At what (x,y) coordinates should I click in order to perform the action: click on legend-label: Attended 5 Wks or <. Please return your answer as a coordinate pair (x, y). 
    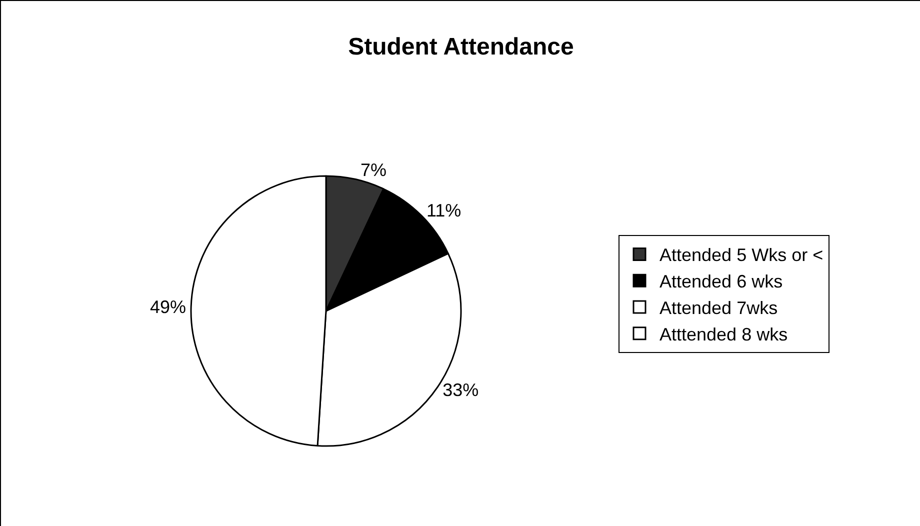
    Looking at the image, I should click on (742, 255).